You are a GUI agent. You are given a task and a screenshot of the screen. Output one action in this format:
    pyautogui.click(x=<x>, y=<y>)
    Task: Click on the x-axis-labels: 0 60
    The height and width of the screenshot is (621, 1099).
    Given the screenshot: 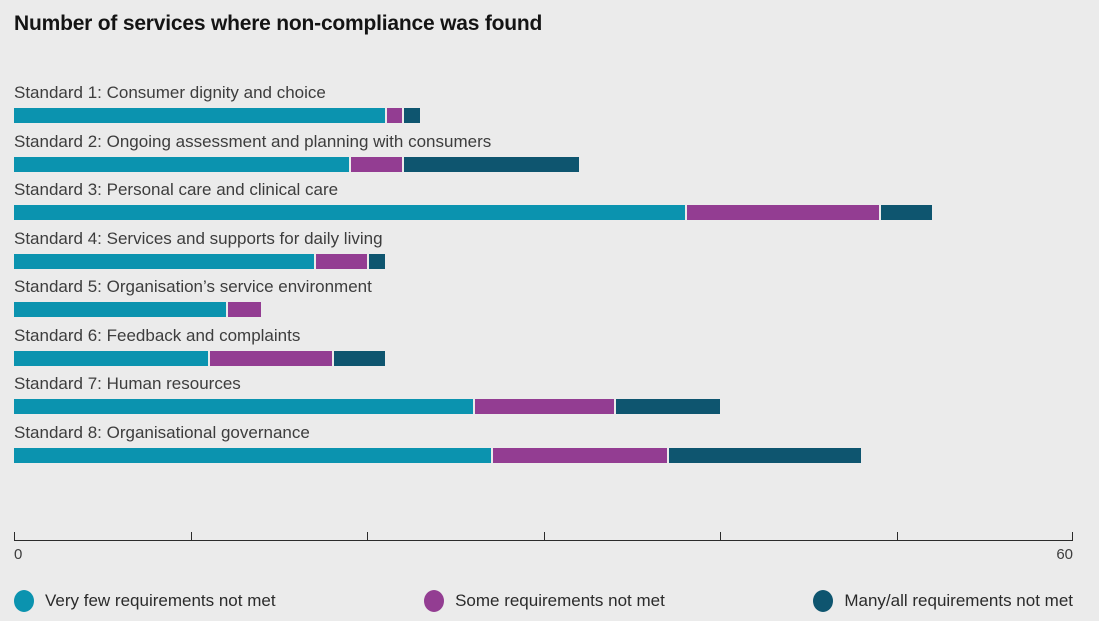 What is the action you would take?
    pyautogui.click(x=543, y=554)
    